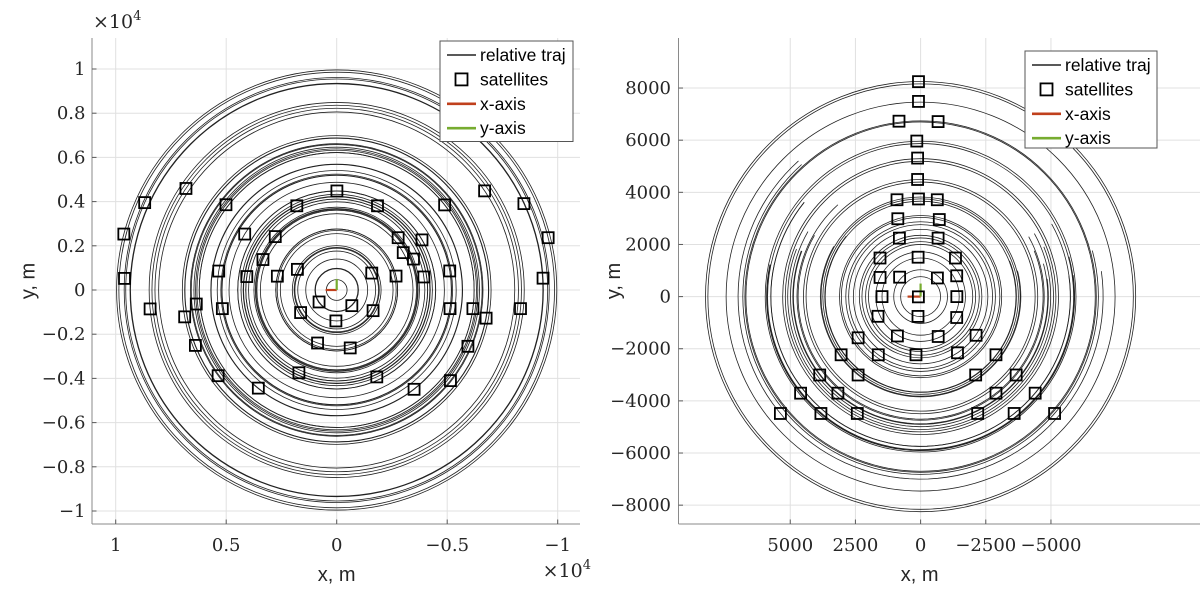  Describe the element at coordinates (1051, 545) in the screenshot. I see `x-tick-label: −5000` at that location.